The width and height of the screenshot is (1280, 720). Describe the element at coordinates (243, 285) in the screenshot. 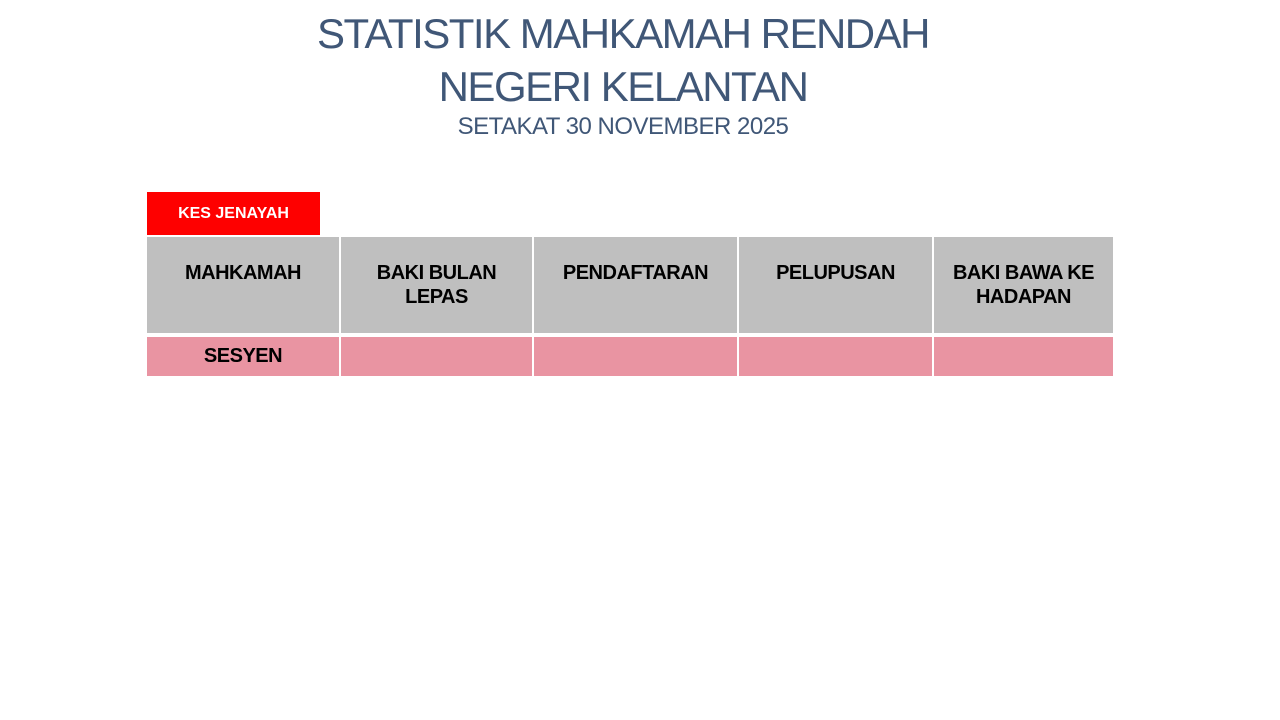

I see `column-header-mahkamah: MAHKAMAH` at that location.